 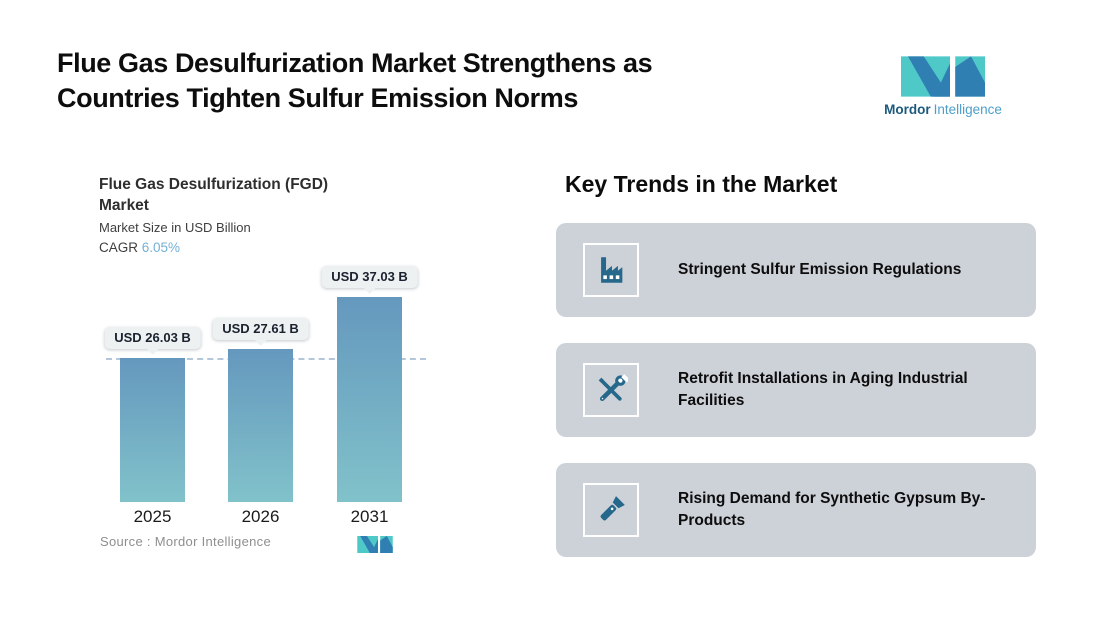 What do you see at coordinates (260, 425) in the screenshot?
I see `bar-2026` at bounding box center [260, 425].